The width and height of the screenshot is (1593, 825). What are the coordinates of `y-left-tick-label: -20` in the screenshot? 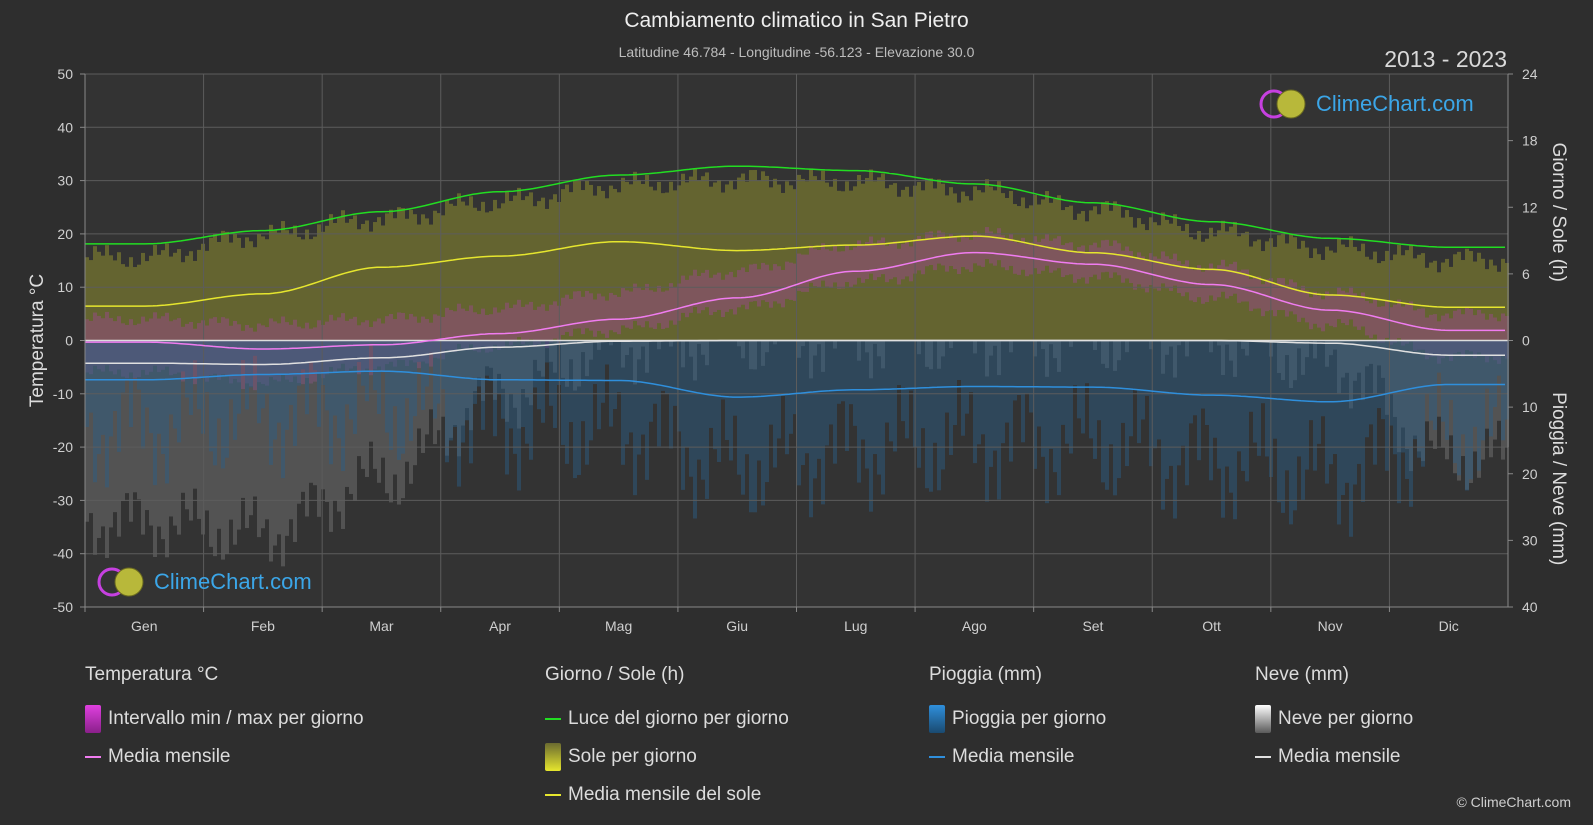 It's located at (63, 447).